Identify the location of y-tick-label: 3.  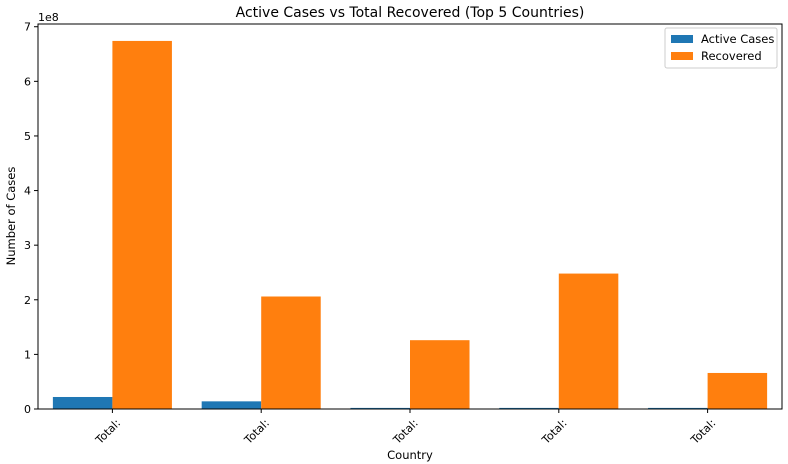
(27, 245).